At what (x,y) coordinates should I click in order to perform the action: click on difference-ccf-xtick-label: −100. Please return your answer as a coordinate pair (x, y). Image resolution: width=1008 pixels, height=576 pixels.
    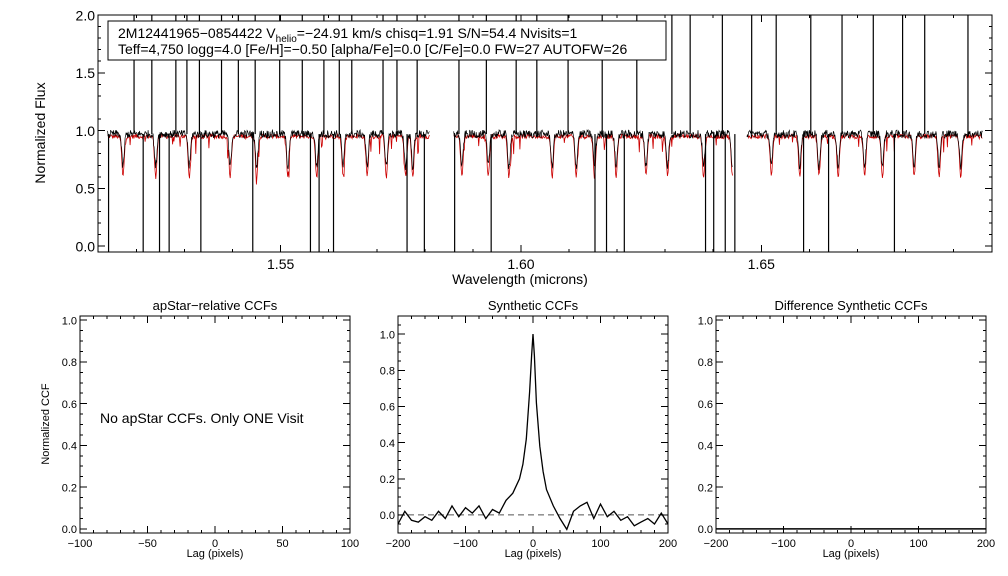
    Looking at the image, I should click on (783, 544).